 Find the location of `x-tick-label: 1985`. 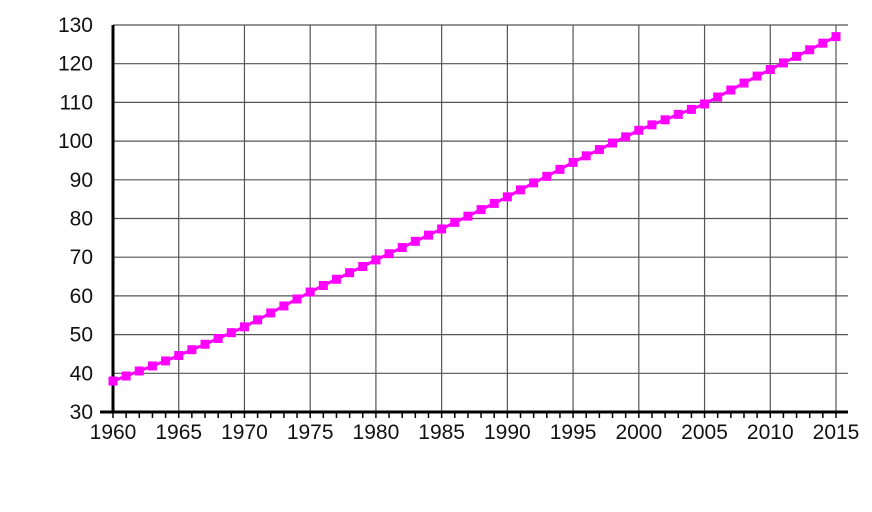

x-tick-label: 1985 is located at coordinates (441, 432).